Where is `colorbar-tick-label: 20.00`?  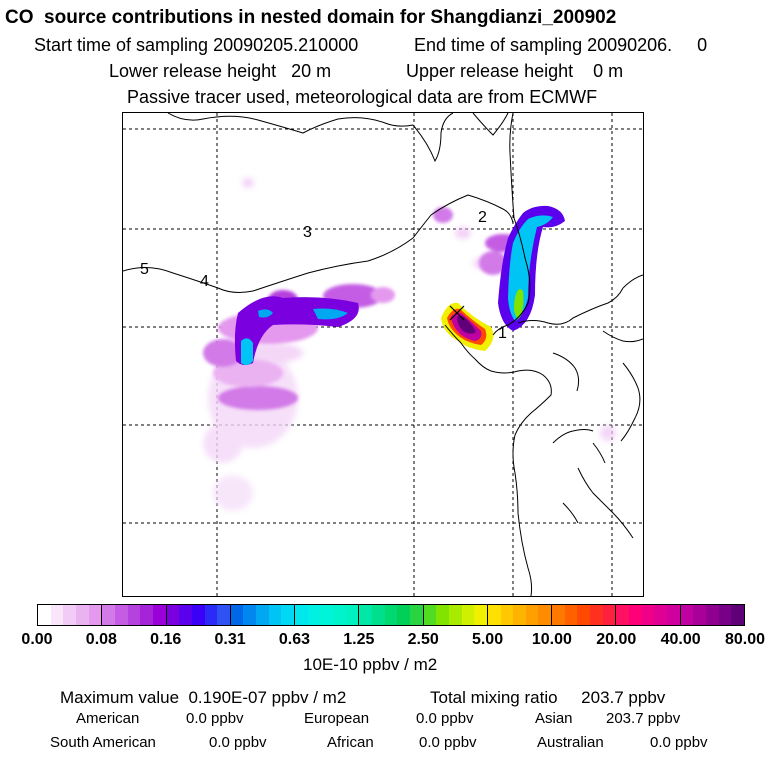
colorbar-tick-label: 20.00 is located at coordinates (616, 639).